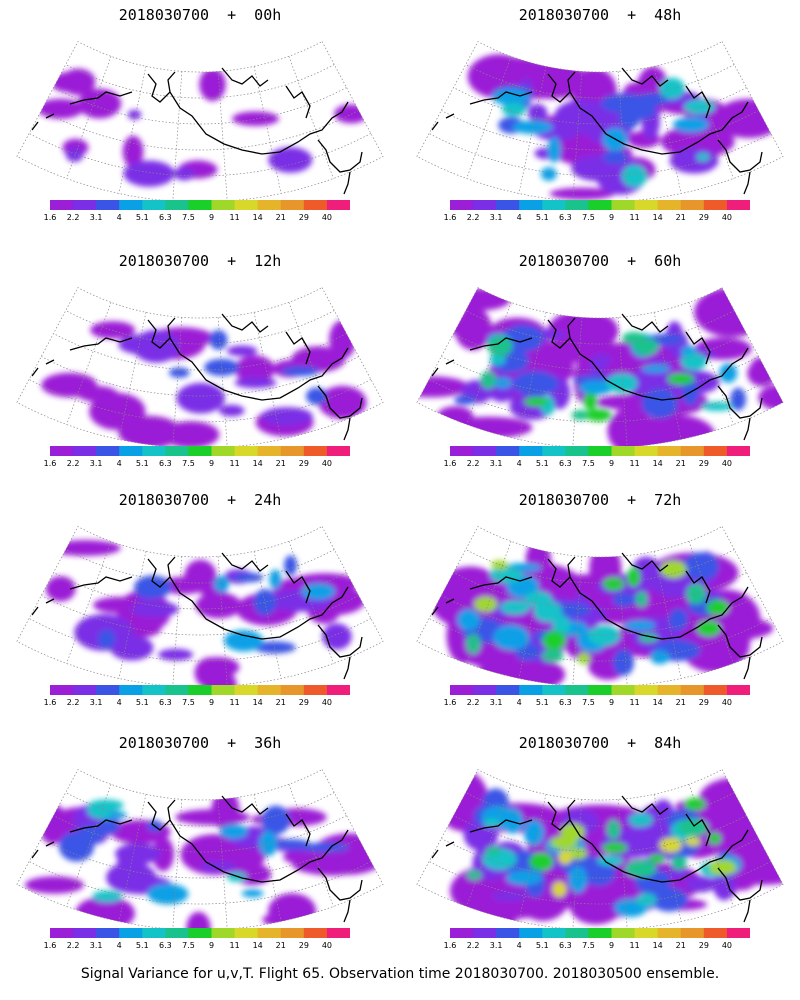  What do you see at coordinates (565, 945) in the screenshot?
I see `colorbar-tick-label: 6.3` at bounding box center [565, 945].